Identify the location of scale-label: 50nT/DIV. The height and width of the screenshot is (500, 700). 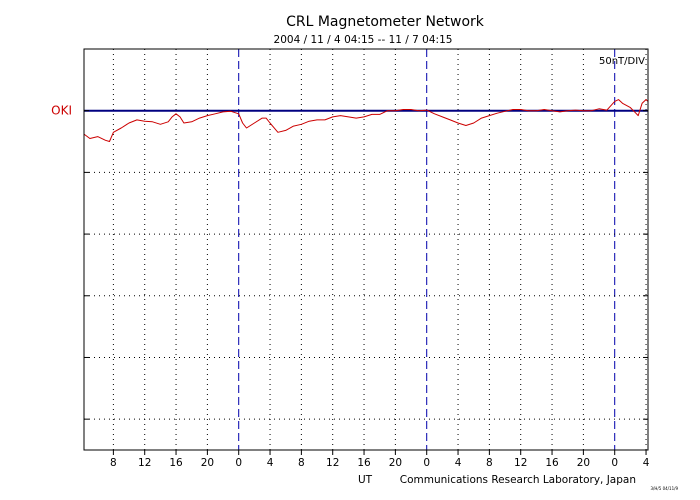
(622, 61).